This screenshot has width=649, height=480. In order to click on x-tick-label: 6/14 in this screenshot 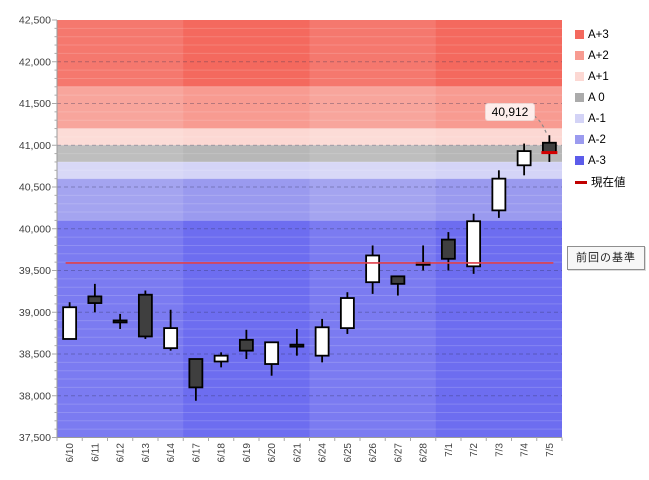, I will do `click(171, 453)`.